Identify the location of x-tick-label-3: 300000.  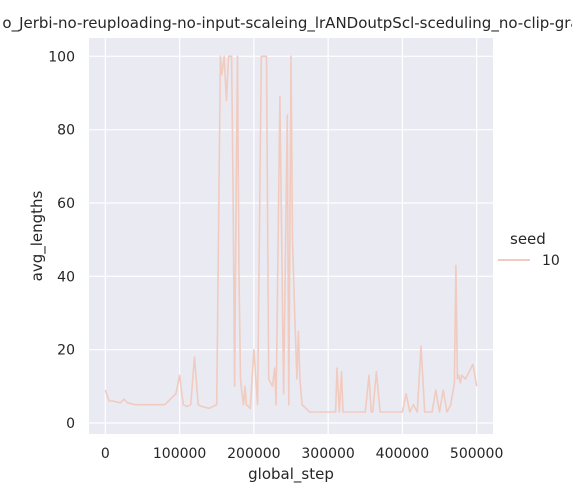
(327, 454).